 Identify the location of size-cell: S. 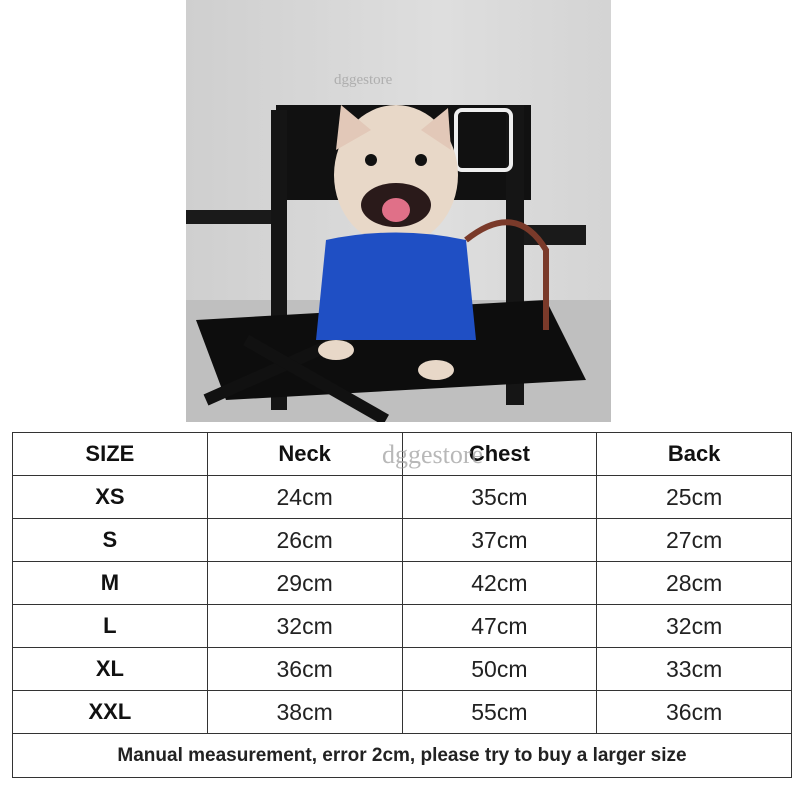
(110, 540).